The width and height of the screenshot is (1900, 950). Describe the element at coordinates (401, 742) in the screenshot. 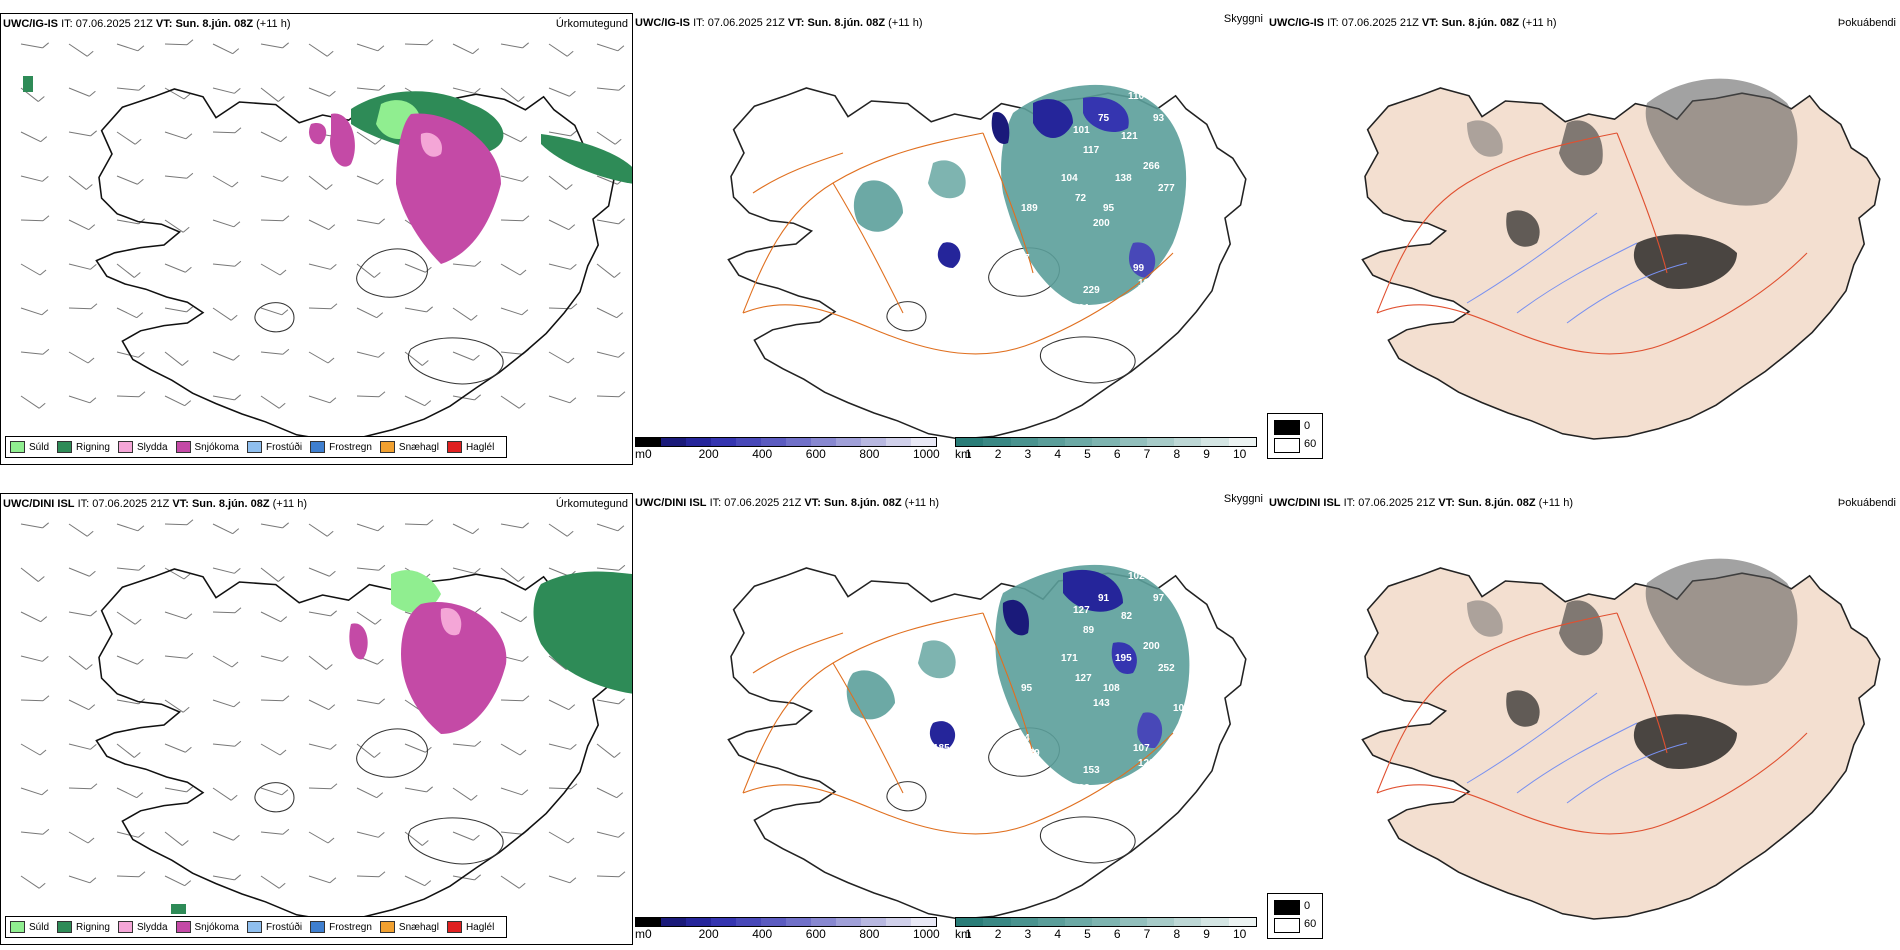

I see `precip-areas` at that location.